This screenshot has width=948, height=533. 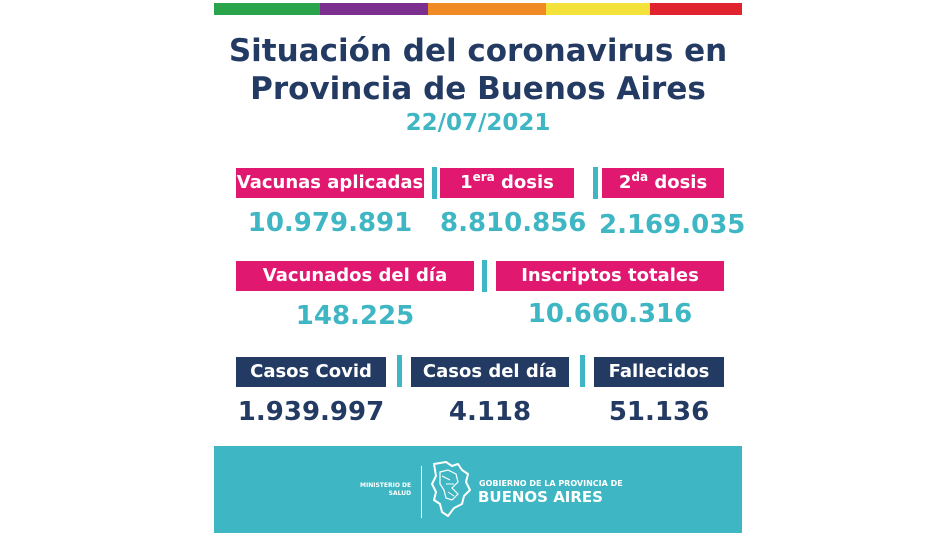 I want to click on segunda-dosis-prefix: 2, so click(x=625, y=182).